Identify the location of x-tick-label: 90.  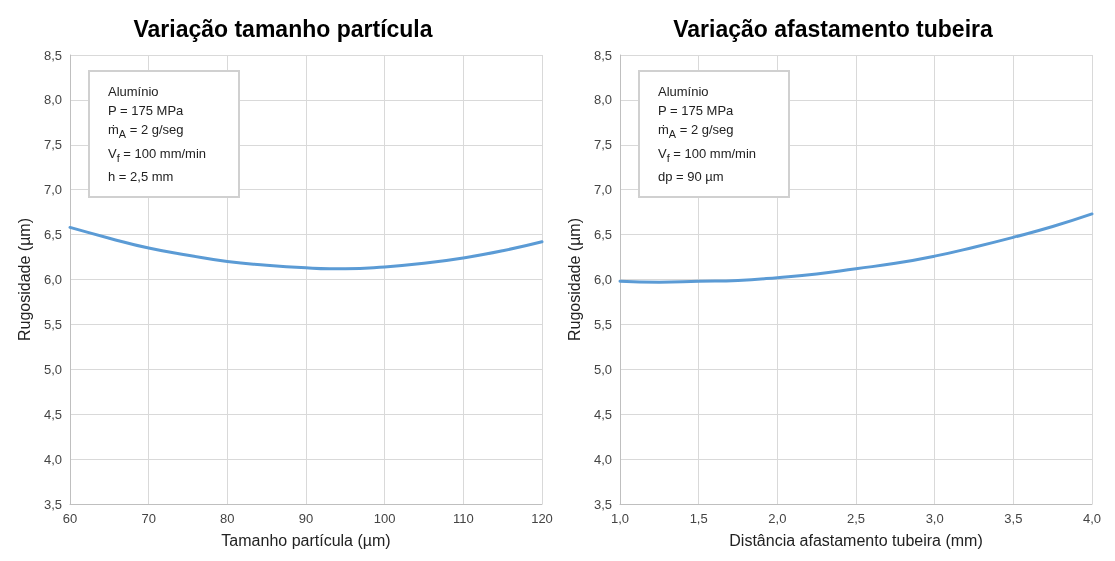
(306, 518).